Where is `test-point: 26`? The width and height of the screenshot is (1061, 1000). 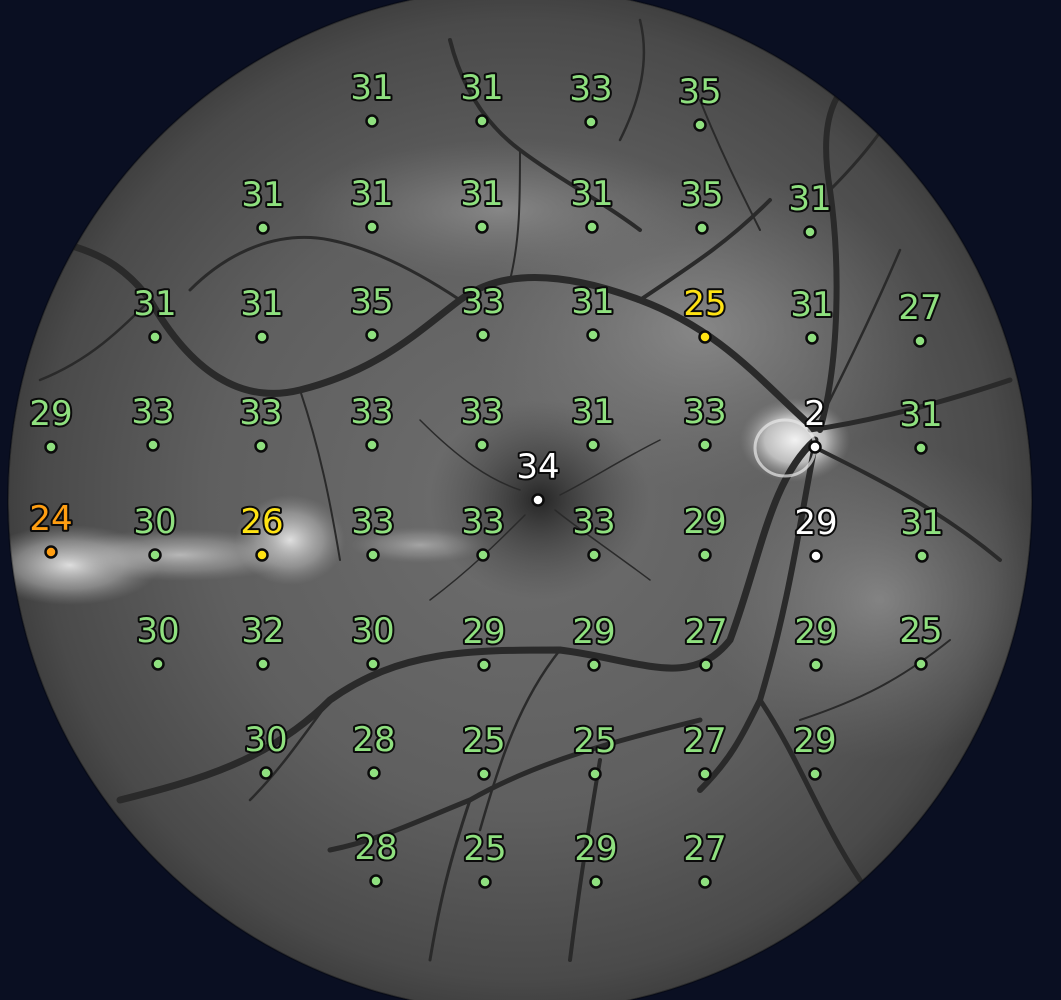 test-point: 26 is located at coordinates (262, 531).